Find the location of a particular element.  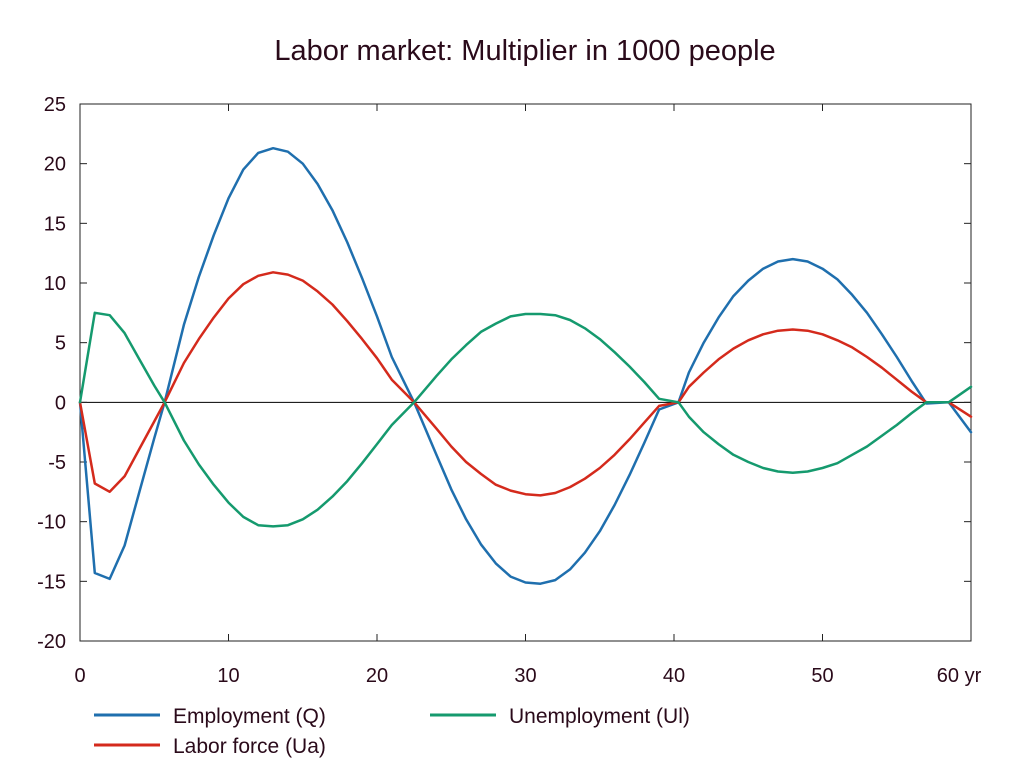

legend-label: Unemployment (Ul) is located at coordinates (599, 716).